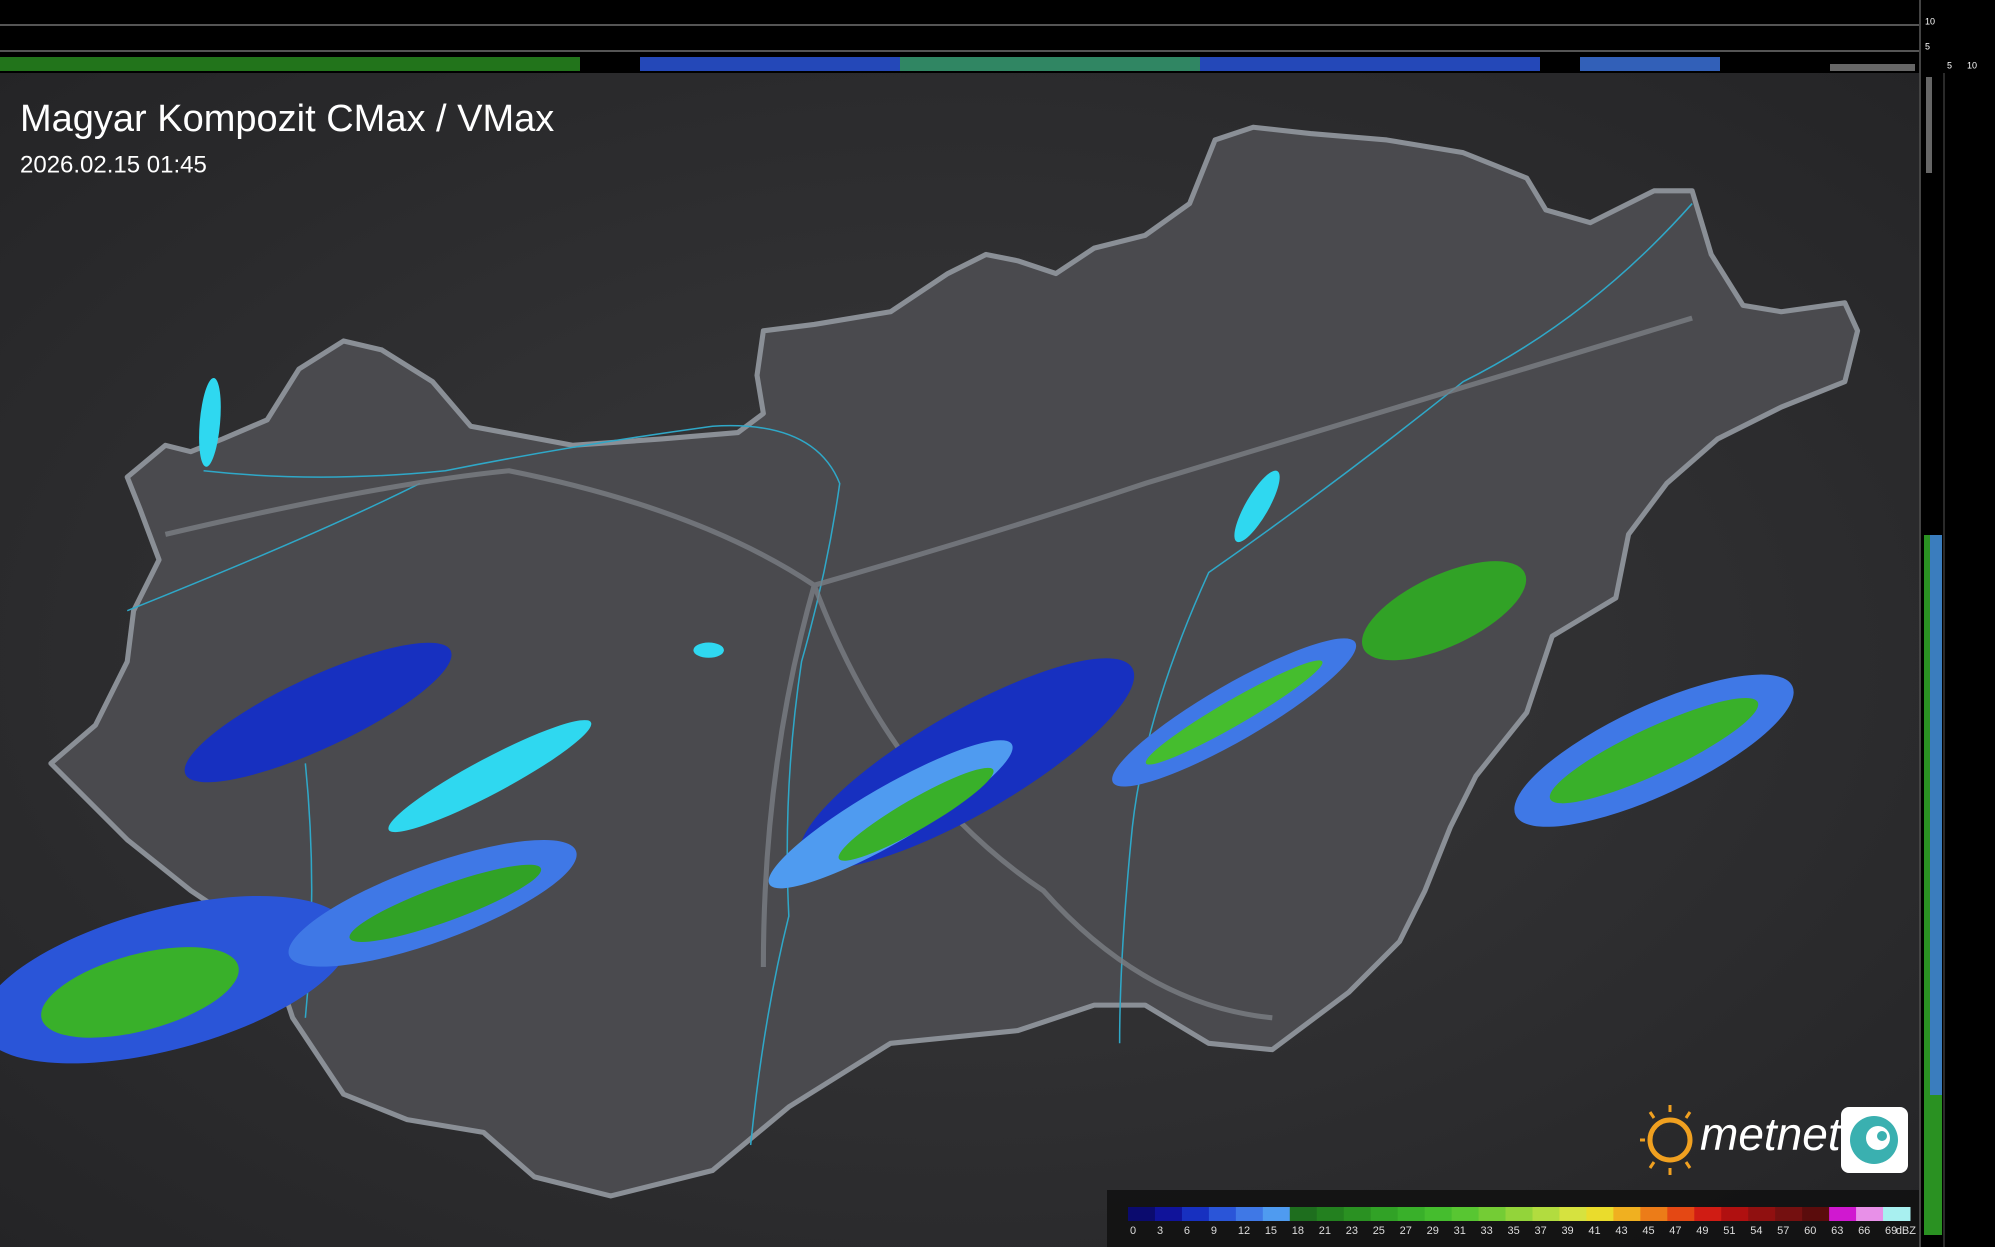 The height and width of the screenshot is (1247, 1995). Describe the element at coordinates (1810, 1231) in the screenshot. I see `legend-label: 60` at that location.